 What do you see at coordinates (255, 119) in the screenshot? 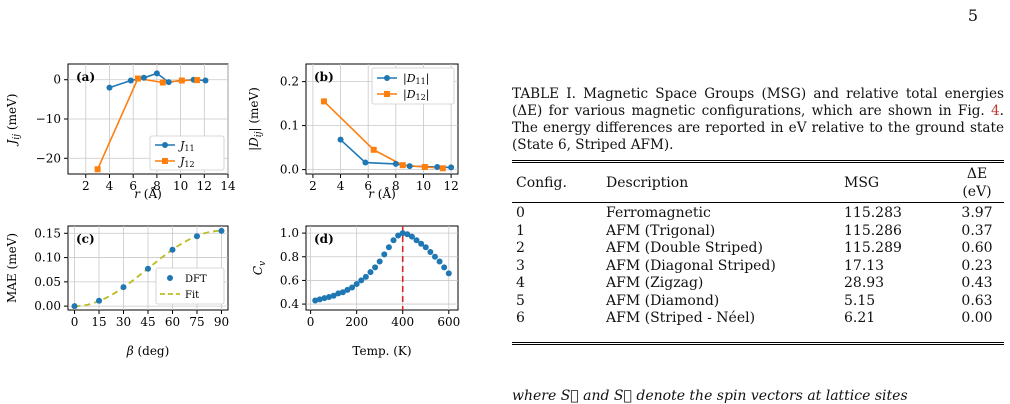
I see `panel-b-ylabel: |Dij| (meV)` at bounding box center [255, 119].